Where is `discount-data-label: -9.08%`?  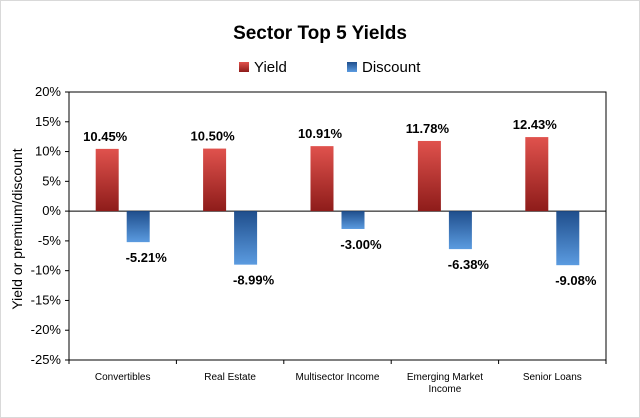
discount-data-label: -9.08% is located at coordinates (576, 280).